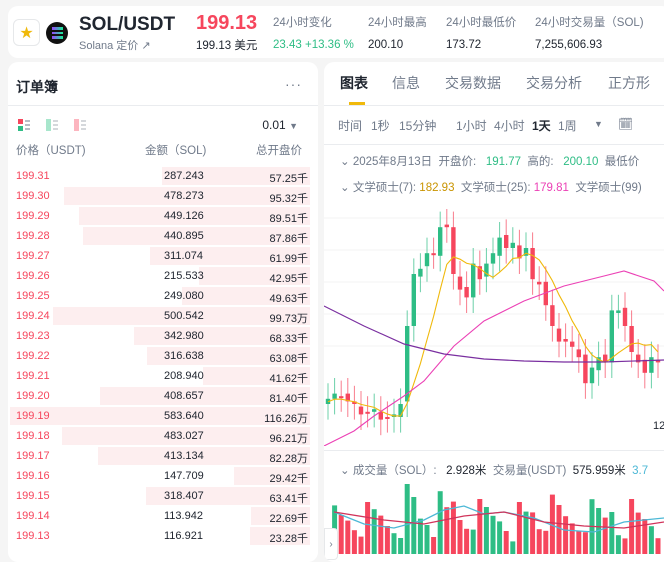 The image size is (664, 562). Describe the element at coordinates (176, 151) in the screenshot. I see `col-amount: 金额（SOL)` at that location.